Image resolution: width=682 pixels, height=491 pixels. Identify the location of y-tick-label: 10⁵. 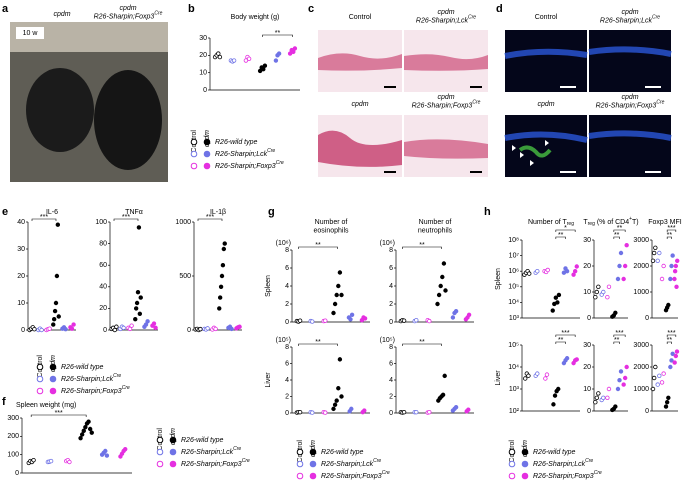
(513, 287).